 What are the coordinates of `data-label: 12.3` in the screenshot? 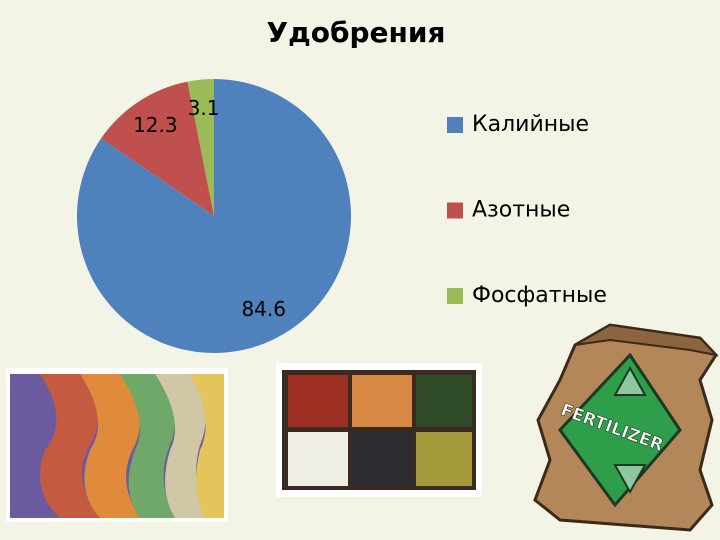 It's located at (155, 125).